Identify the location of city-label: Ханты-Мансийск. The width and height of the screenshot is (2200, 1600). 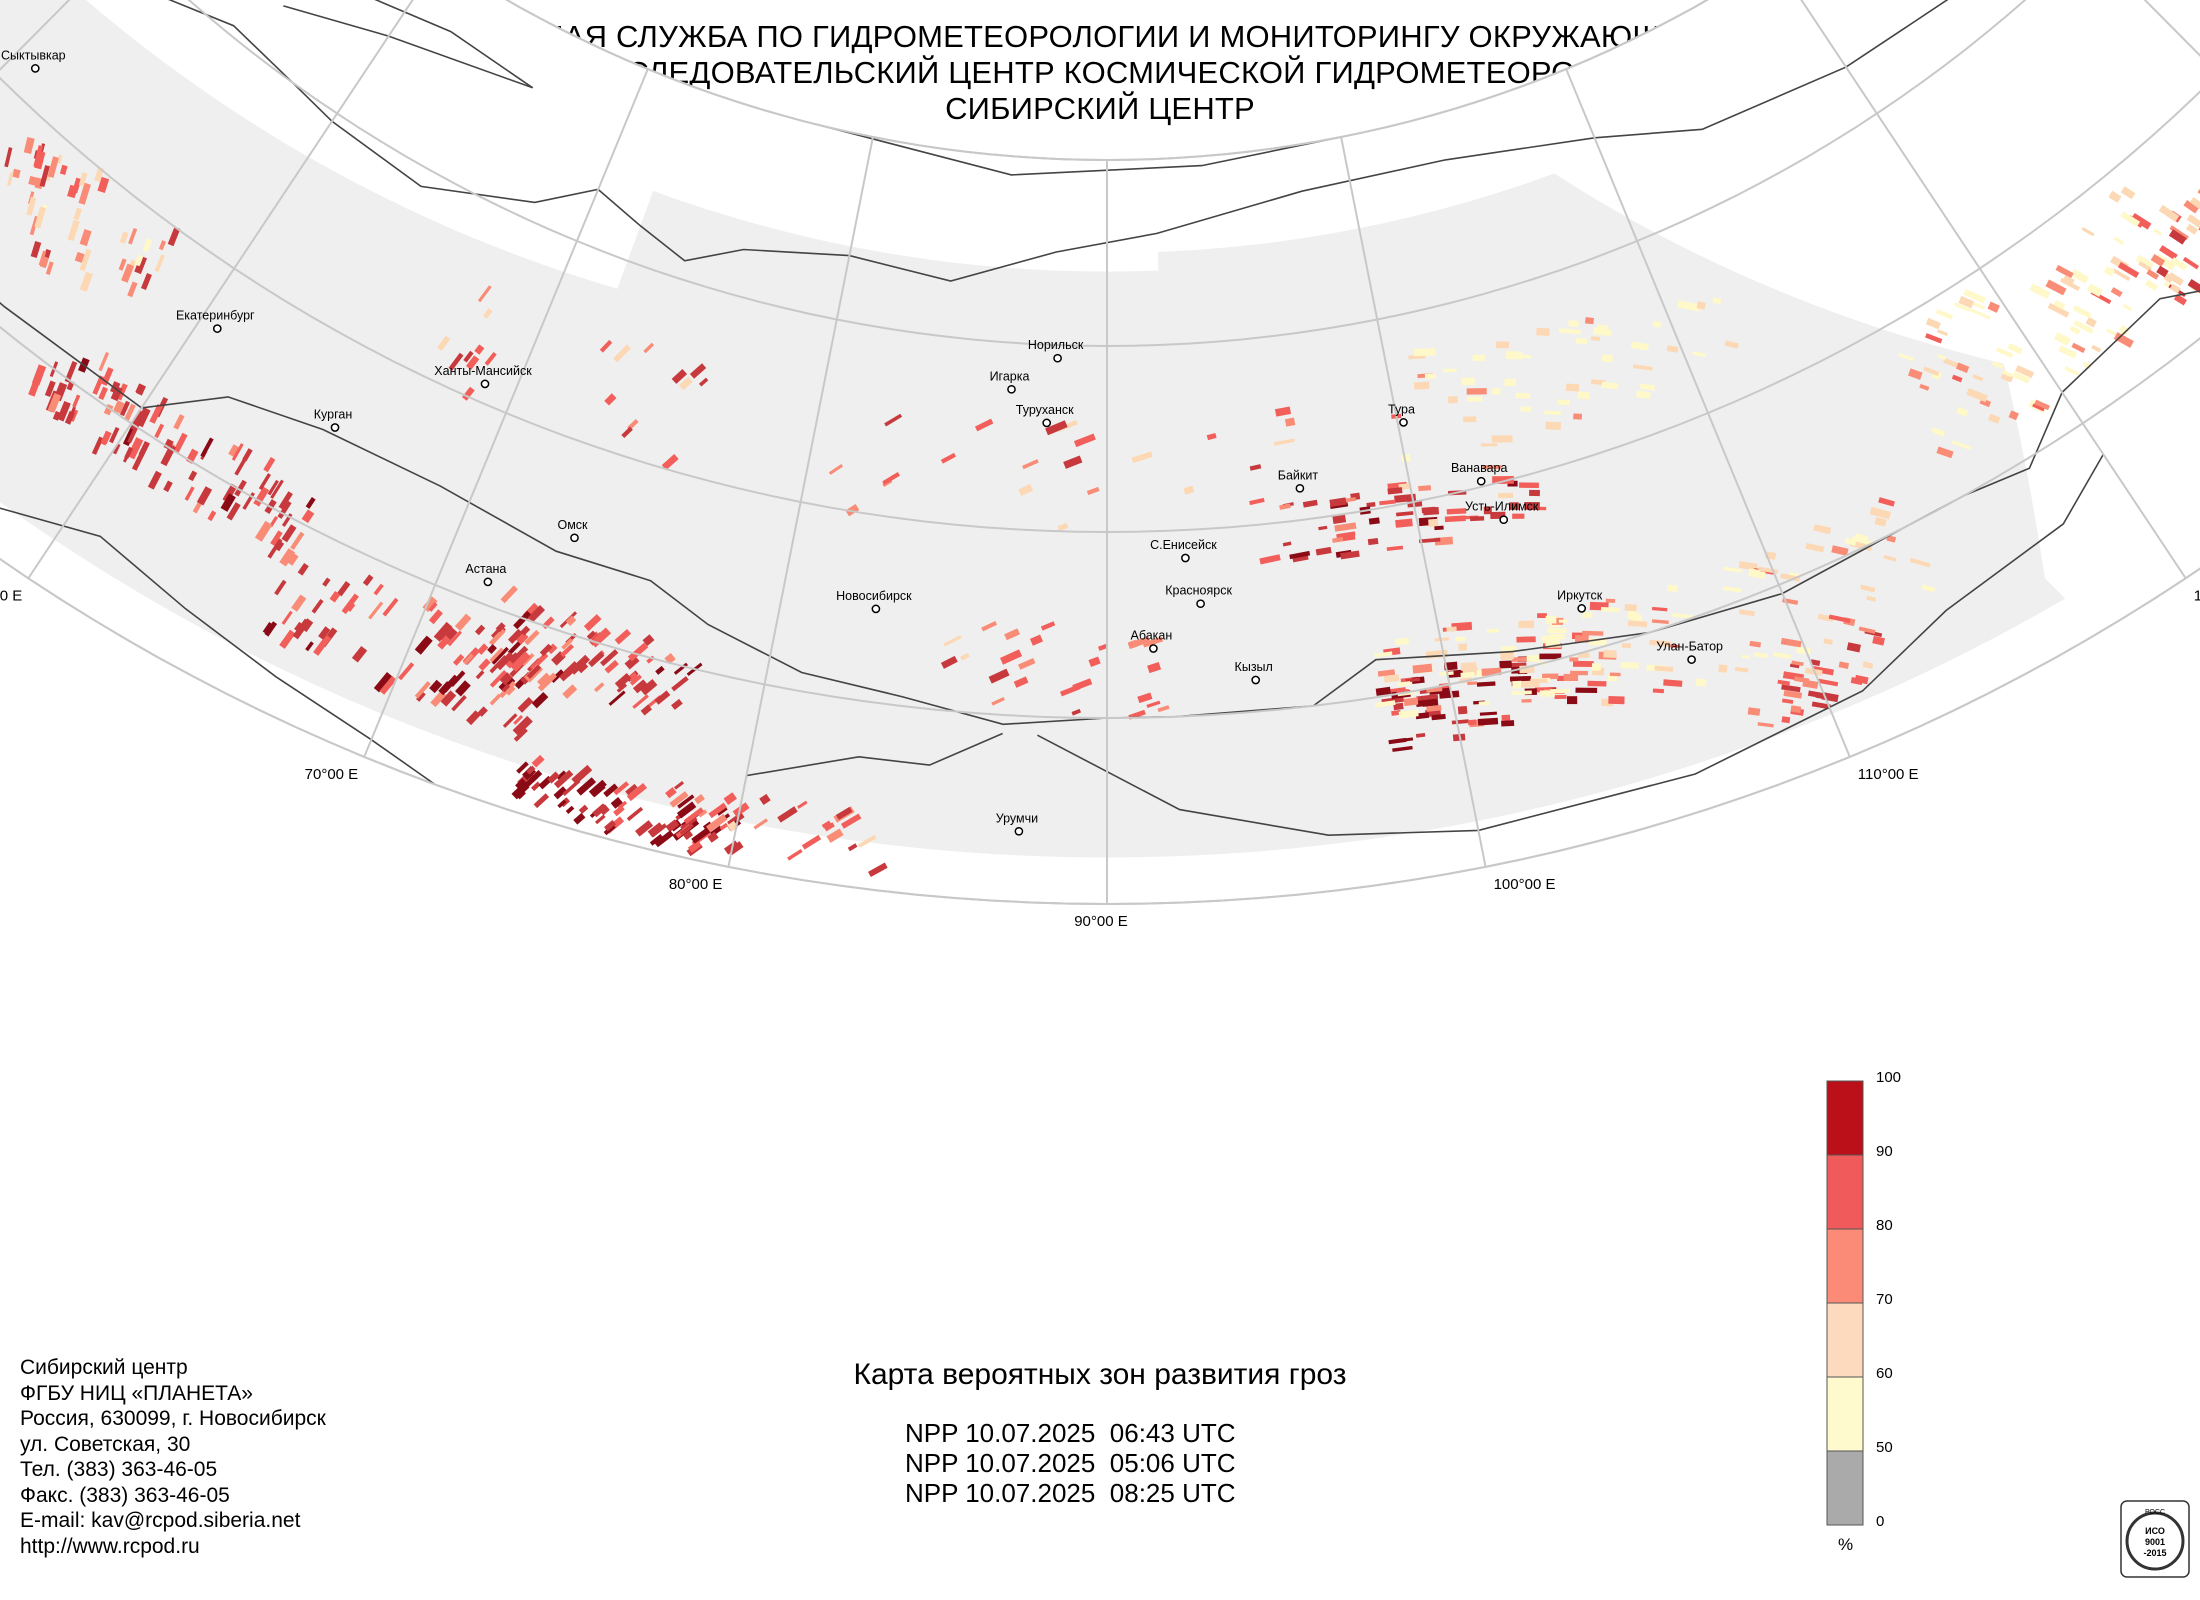
(483, 371).